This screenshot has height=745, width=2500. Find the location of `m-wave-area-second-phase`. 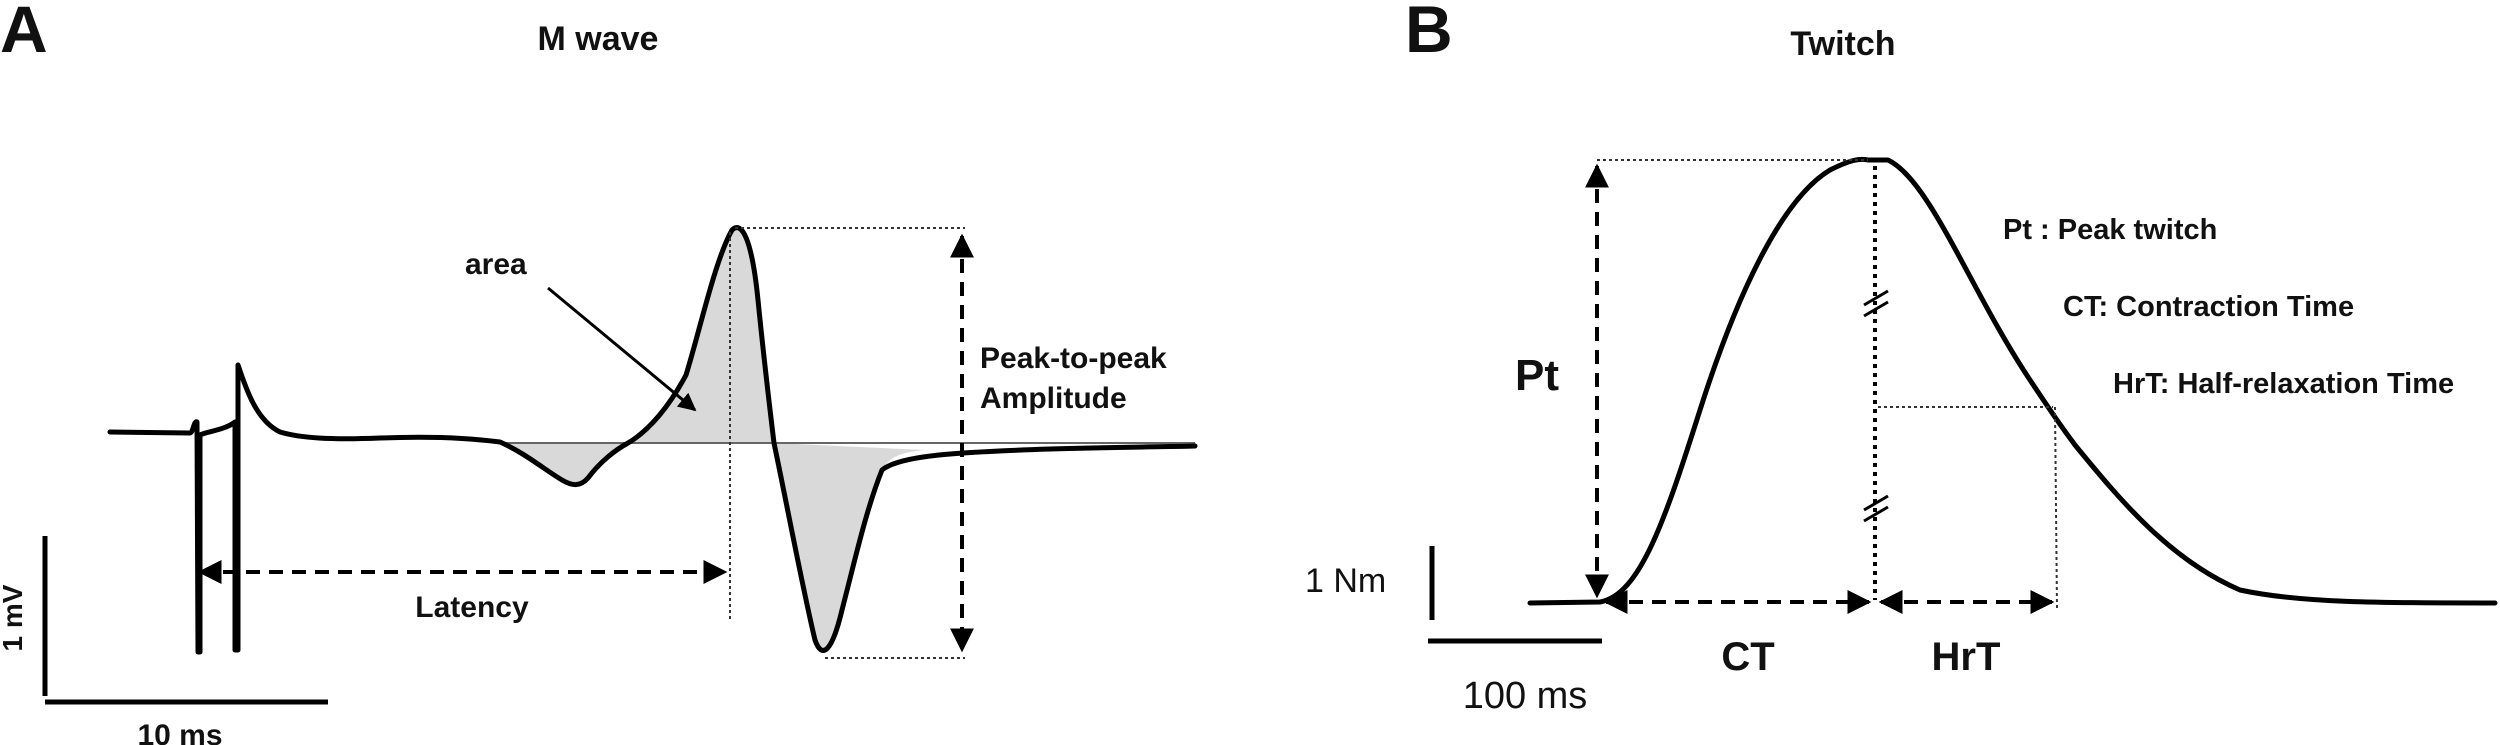

m-wave-area-second-phase is located at coordinates (849, 547).